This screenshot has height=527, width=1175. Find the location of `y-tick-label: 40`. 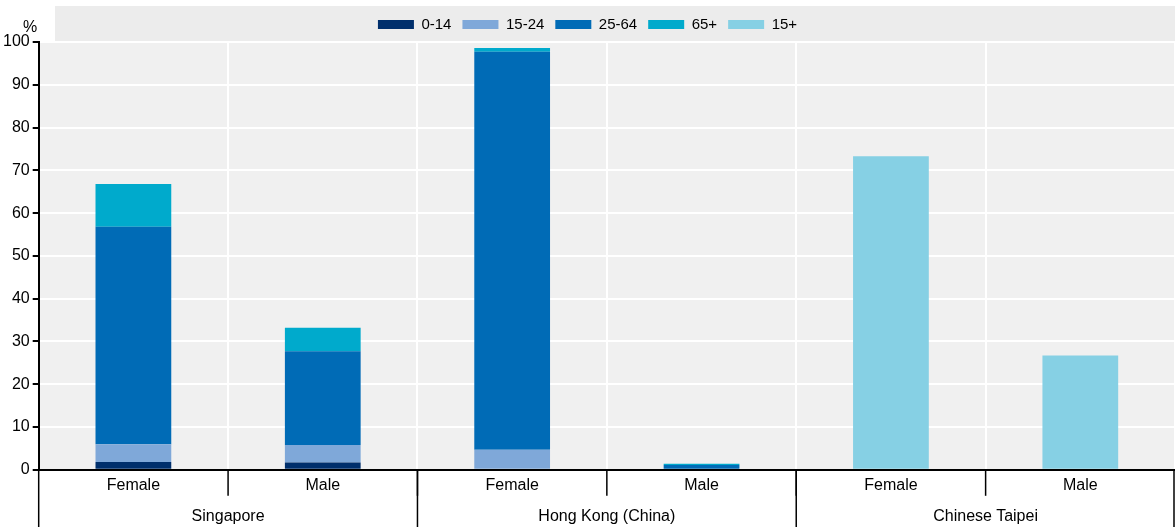

y-tick-label: 40 is located at coordinates (20, 298).